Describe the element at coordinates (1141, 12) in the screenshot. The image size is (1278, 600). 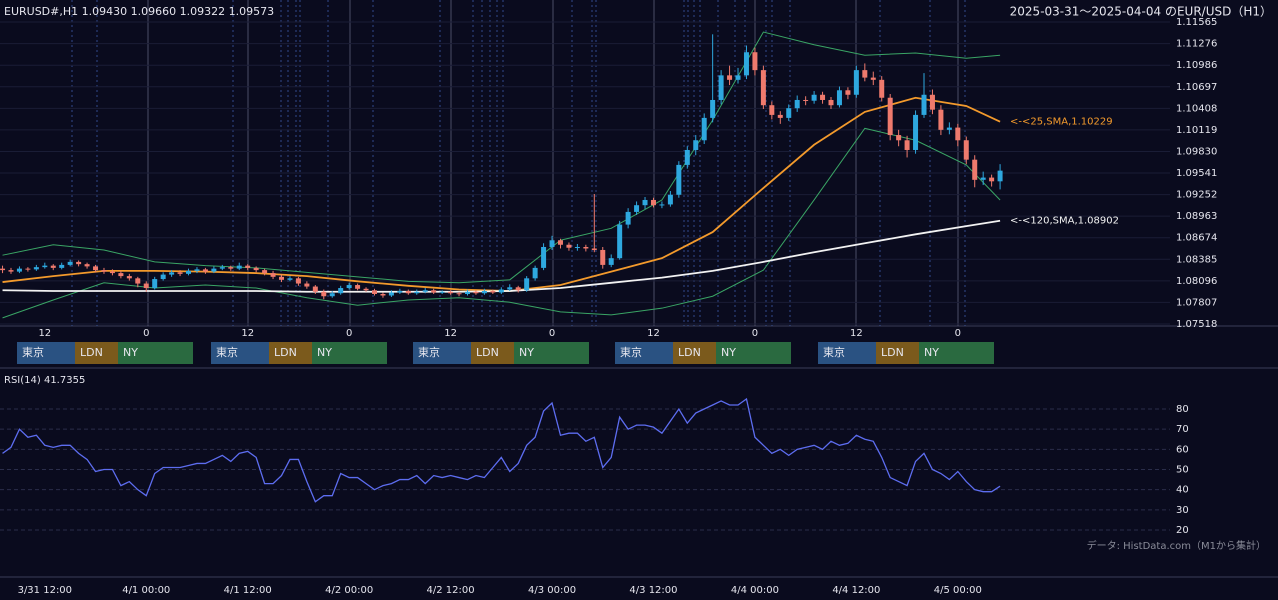
I see `chart-title: 2025-03-31～2025-04-04 のEUR/USD（H1）` at that location.